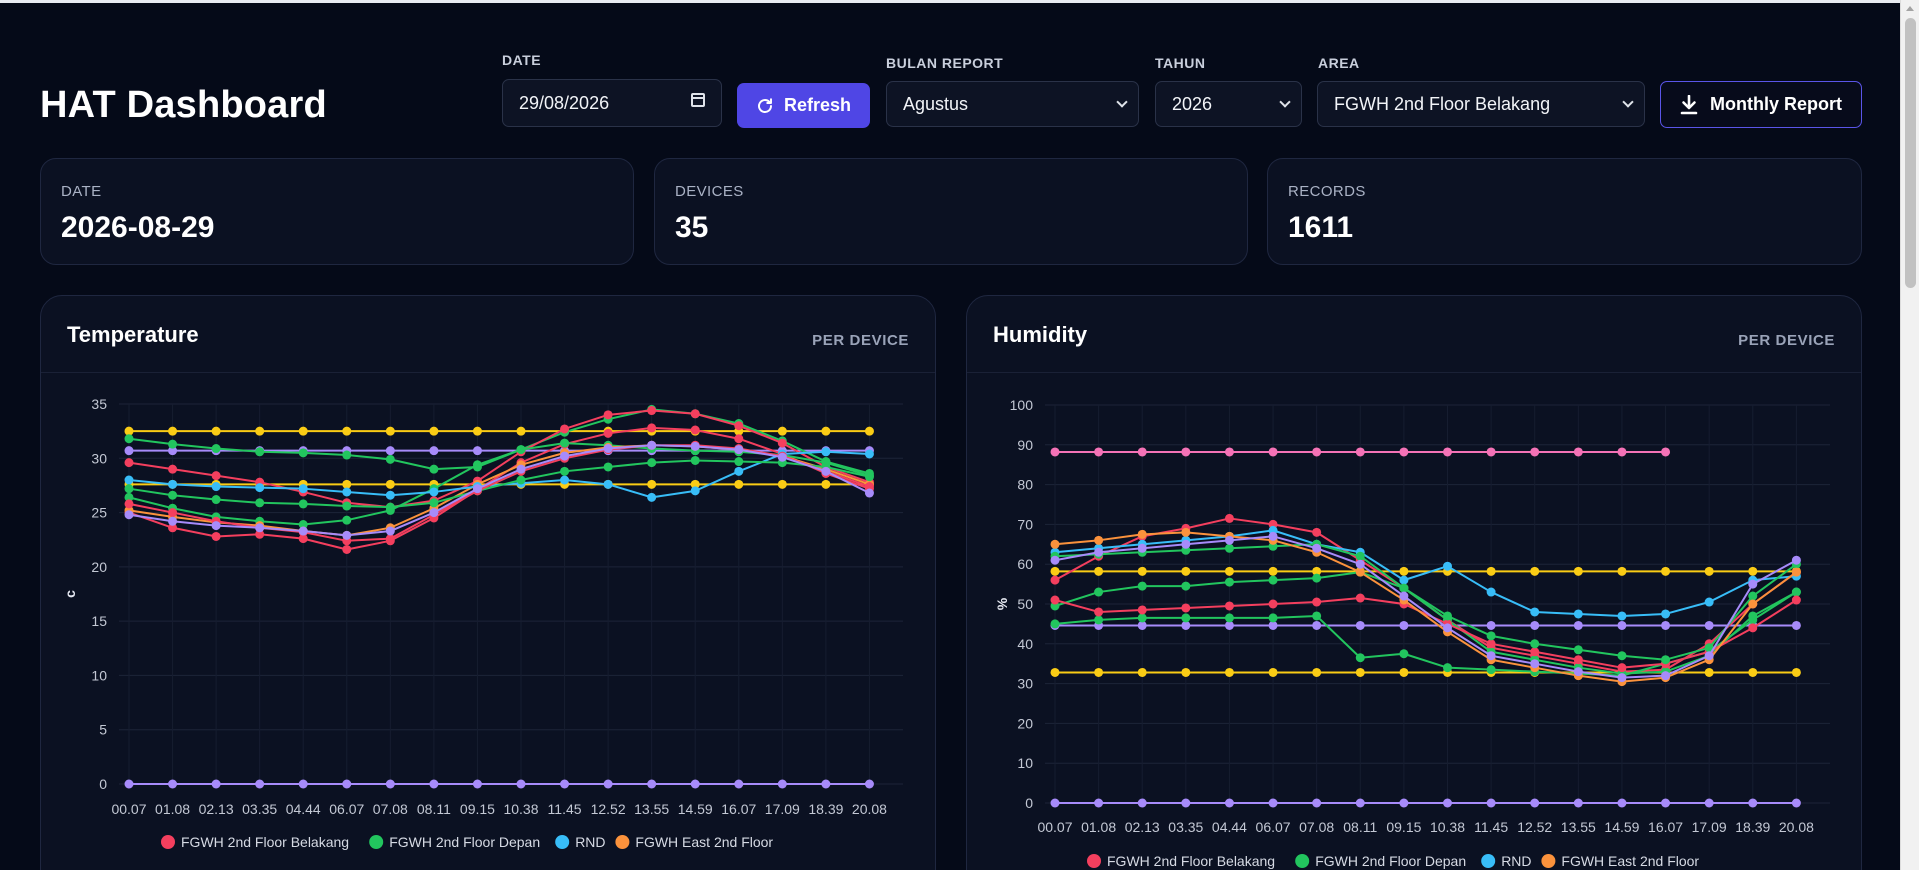 The width and height of the screenshot is (1919, 870). Describe the element at coordinates (1909, 435) in the screenshot. I see `page-scrollbar` at that location.